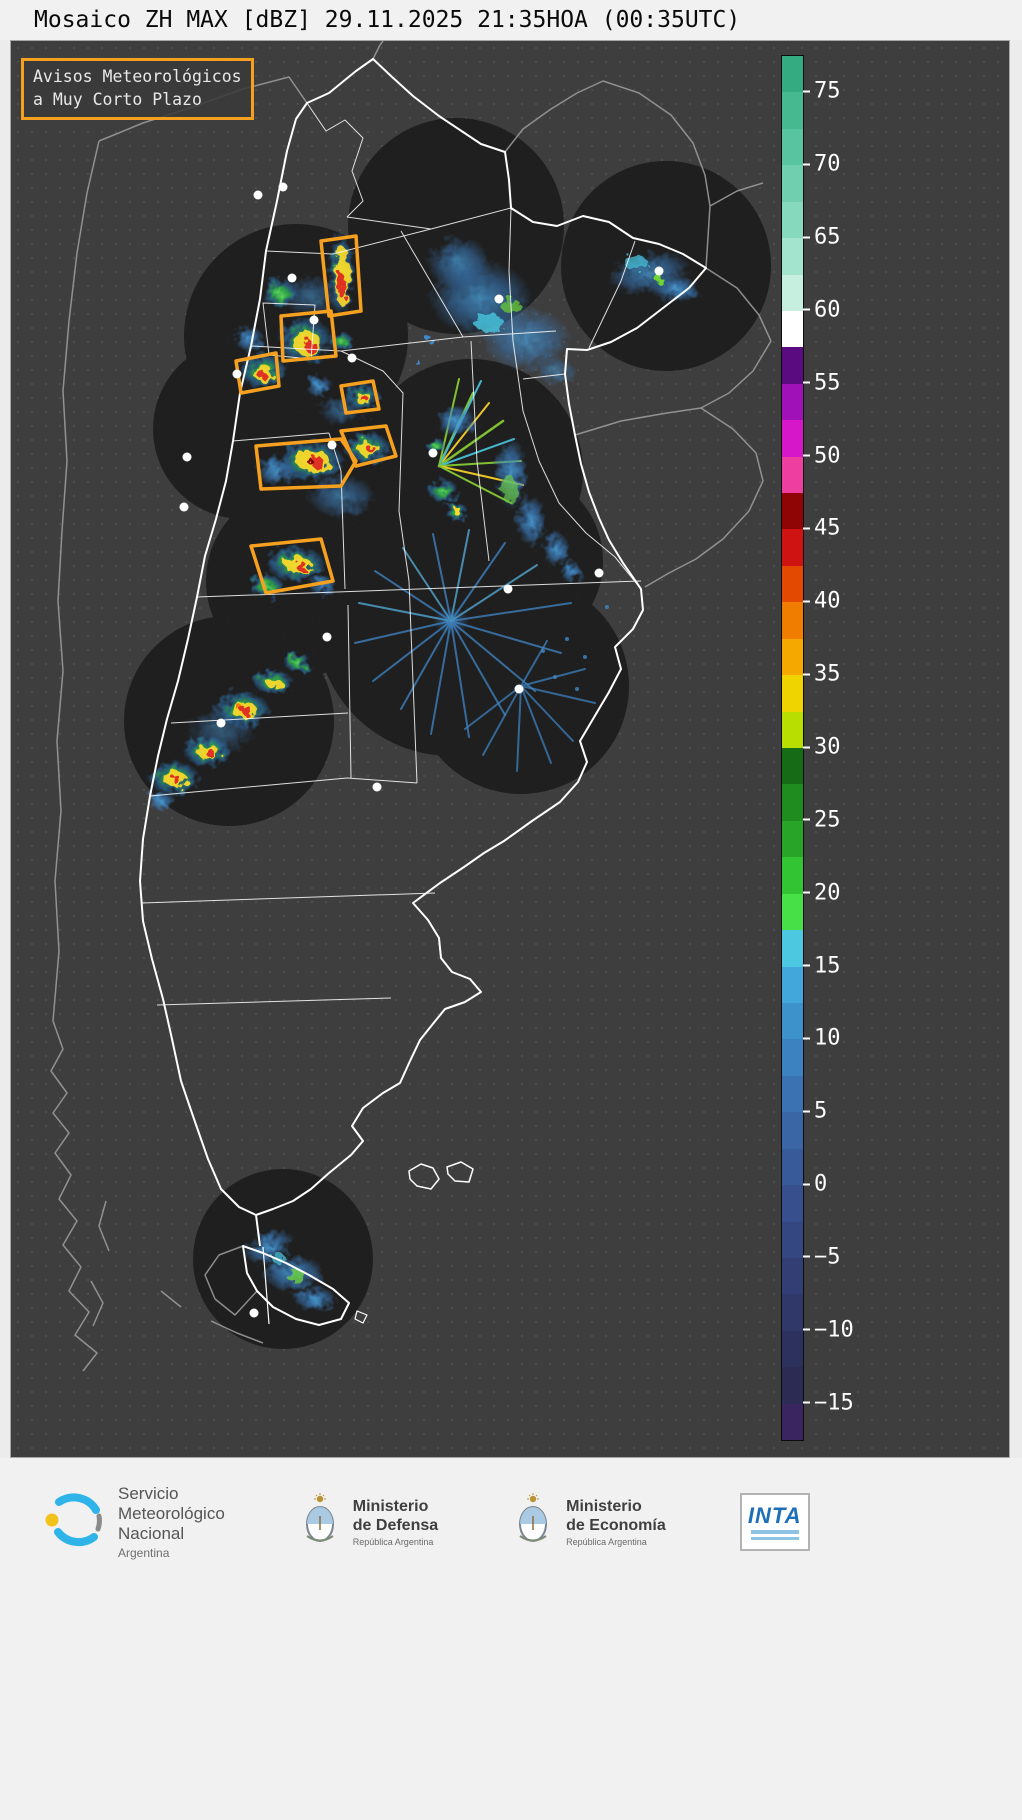 The image size is (1022, 1820). What do you see at coordinates (822, 966) in the screenshot?
I see `colorbar-tick-label: 15` at bounding box center [822, 966].